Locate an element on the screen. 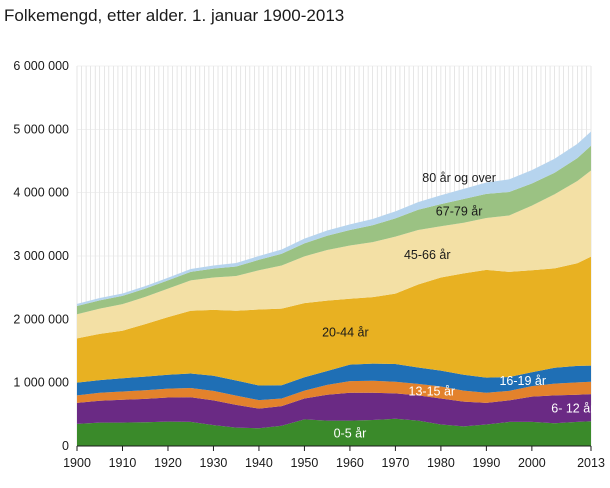 This screenshot has width=610, height=488. x-tick-label: 1990 is located at coordinates (486, 463).